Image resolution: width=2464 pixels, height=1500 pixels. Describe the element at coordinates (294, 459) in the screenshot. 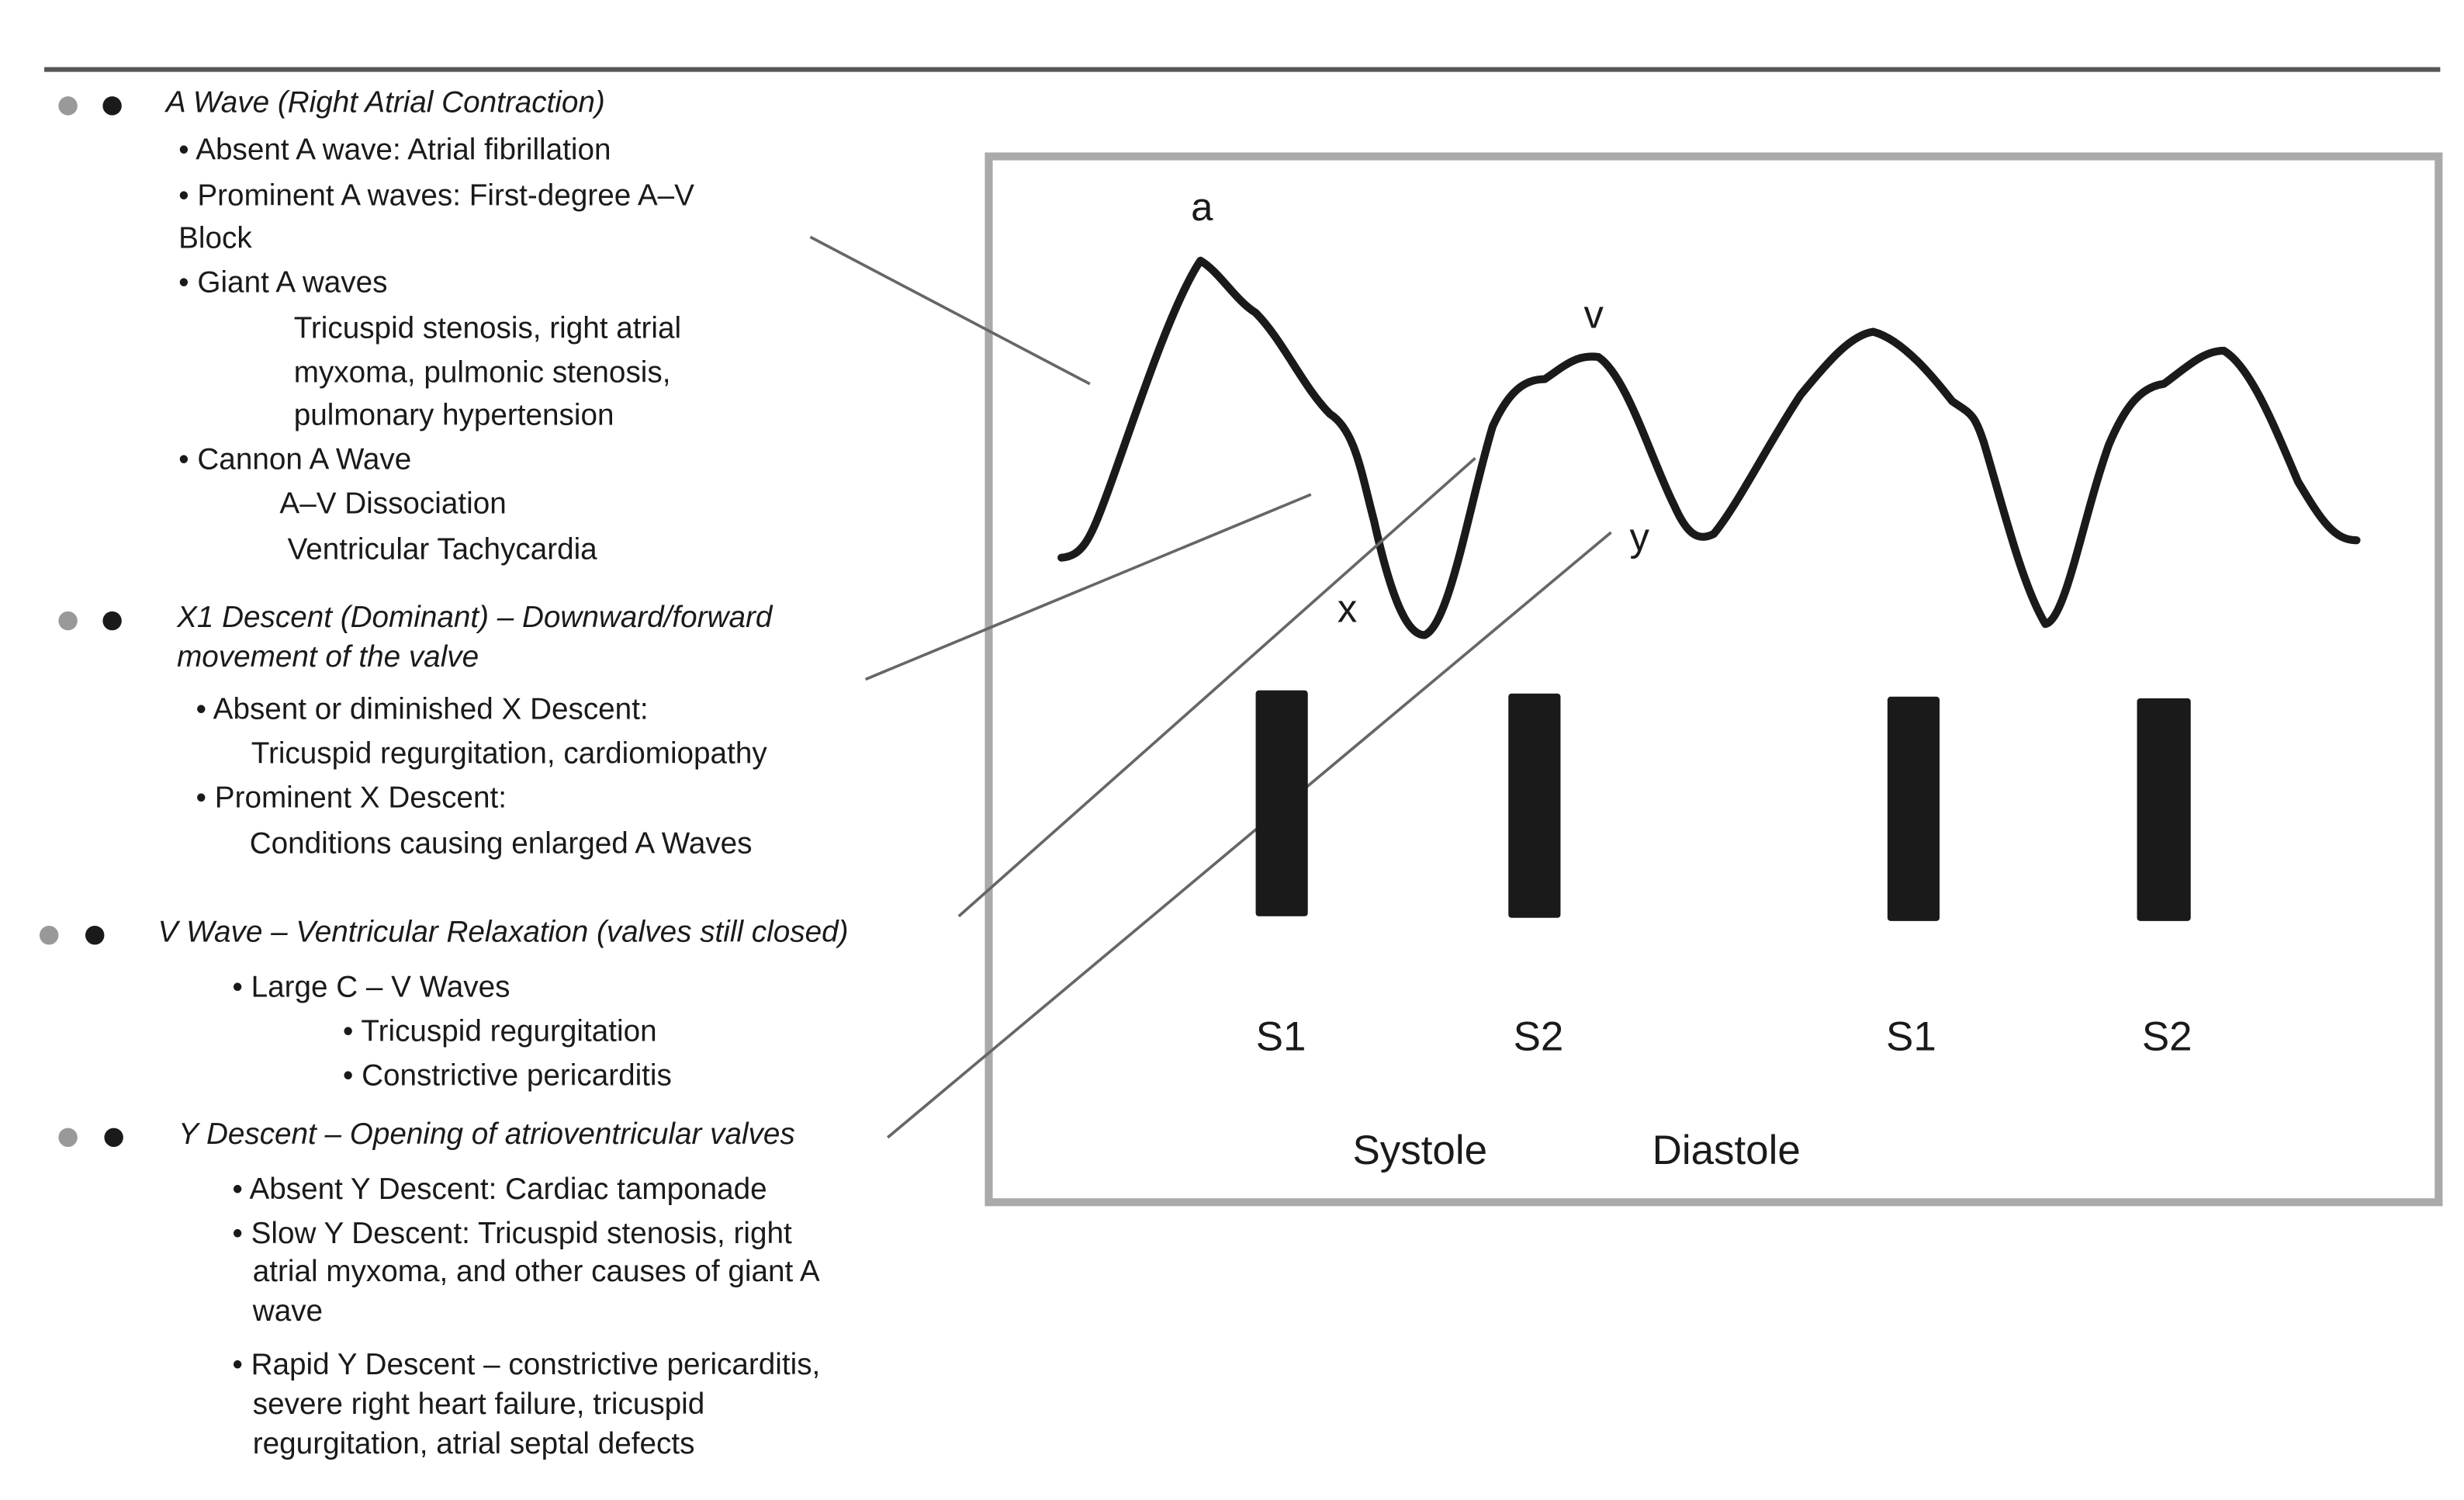

I see `item: • Cannon A Wave` at that location.